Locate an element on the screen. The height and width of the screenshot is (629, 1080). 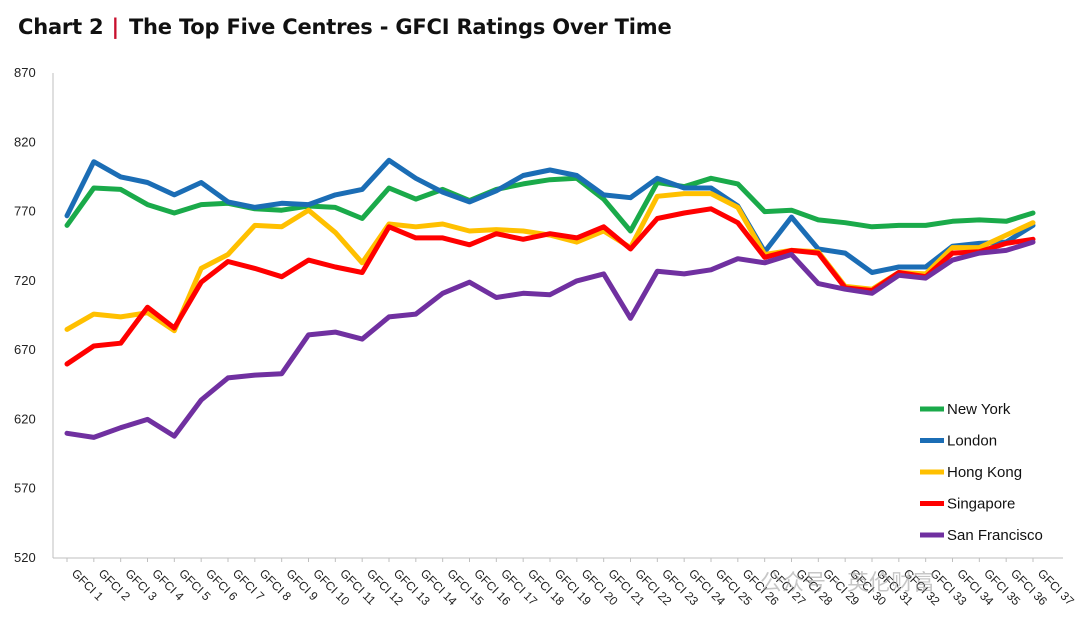
y-tick-label: 520 is located at coordinates (25, 557).